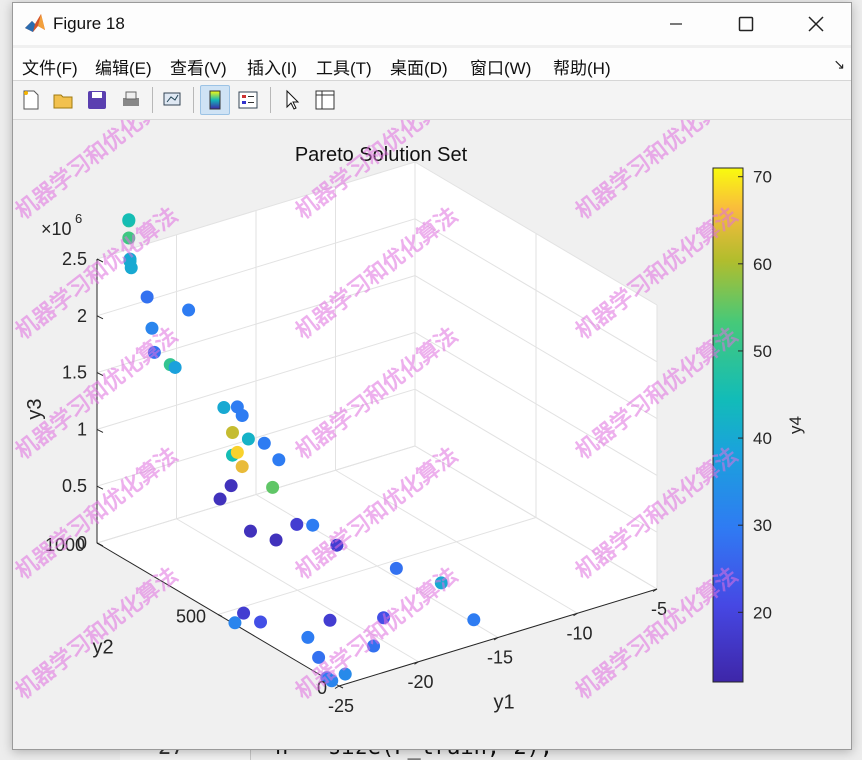  Describe the element at coordinates (419, 68) in the screenshot. I see `menu-desktop: 桌面(D)` at that location.